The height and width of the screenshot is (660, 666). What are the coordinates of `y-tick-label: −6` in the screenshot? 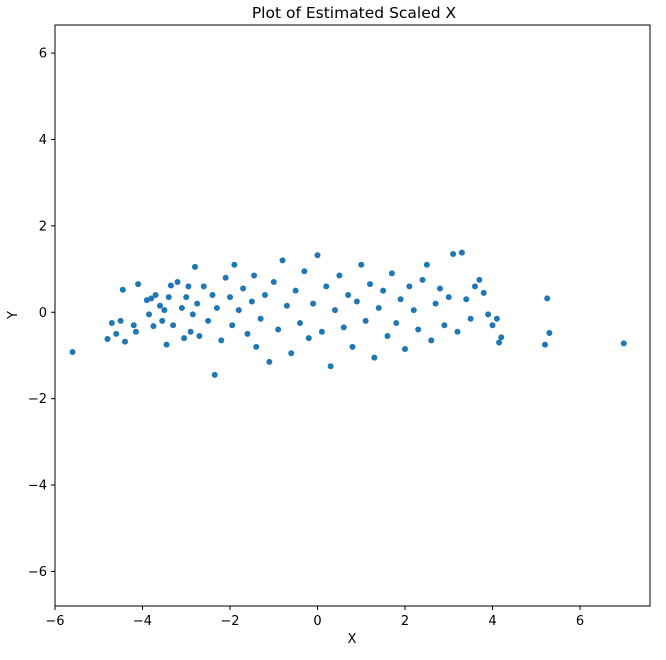 It's located at (37, 572).